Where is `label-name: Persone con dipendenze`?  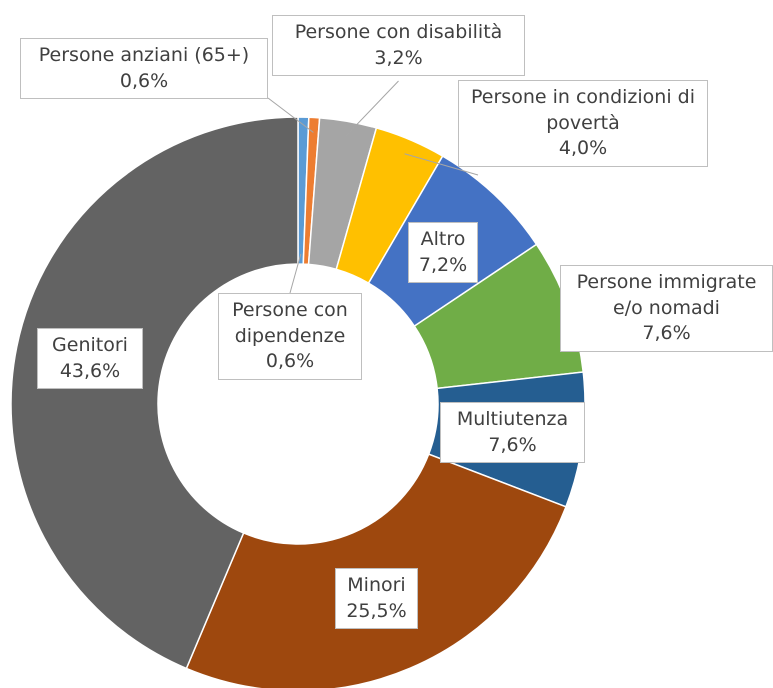
label-name: Persone con dipendenze is located at coordinates (290, 323).